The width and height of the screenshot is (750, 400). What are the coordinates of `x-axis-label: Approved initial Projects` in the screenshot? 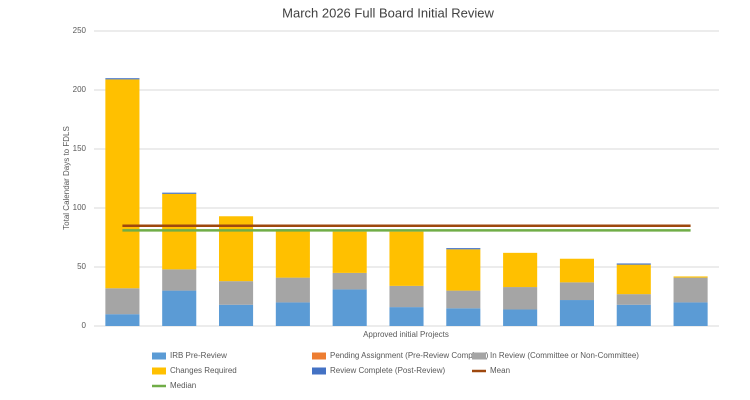 It's located at (406, 334).